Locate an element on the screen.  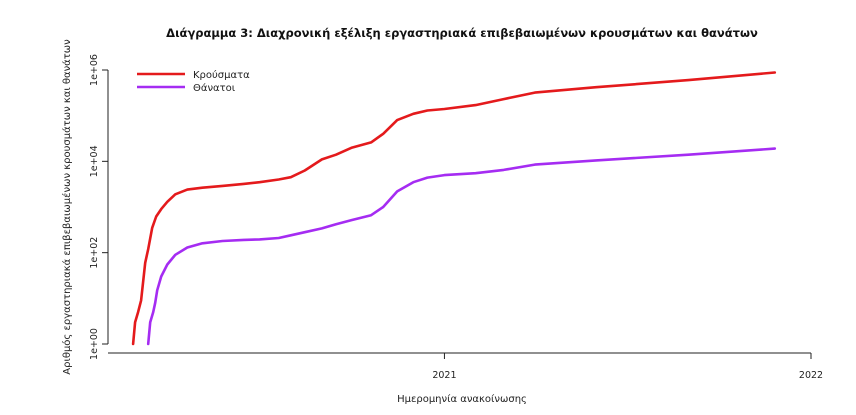
legend-label-deaths: Θάνατοι is located at coordinates (214, 88).